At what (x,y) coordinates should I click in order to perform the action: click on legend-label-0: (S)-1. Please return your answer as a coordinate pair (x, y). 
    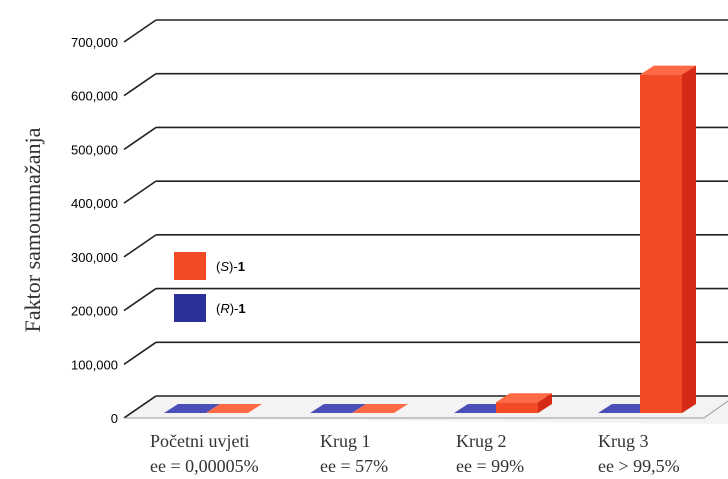
    Looking at the image, I should click on (230, 266).